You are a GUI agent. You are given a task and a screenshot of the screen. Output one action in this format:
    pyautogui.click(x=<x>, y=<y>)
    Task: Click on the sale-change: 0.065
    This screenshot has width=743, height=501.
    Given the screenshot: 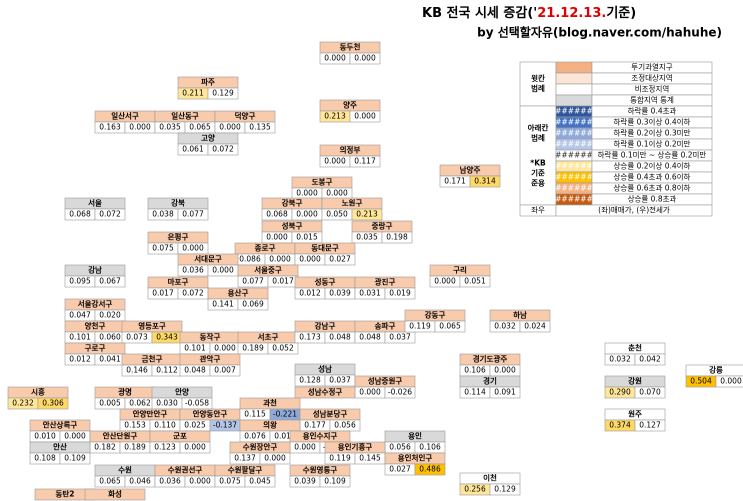 What is the action you would take?
    pyautogui.click(x=110, y=481)
    